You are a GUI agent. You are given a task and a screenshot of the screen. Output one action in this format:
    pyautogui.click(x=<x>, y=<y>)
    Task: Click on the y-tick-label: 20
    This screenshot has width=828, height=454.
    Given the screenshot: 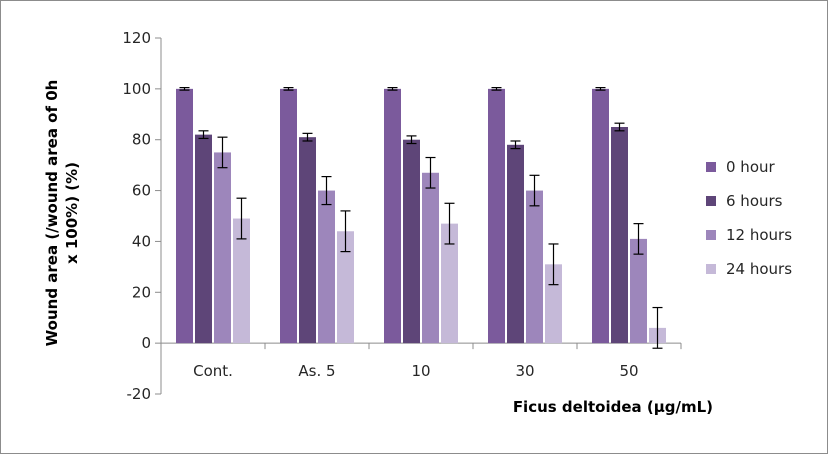 What is the action you would take?
    pyautogui.click(x=141, y=292)
    